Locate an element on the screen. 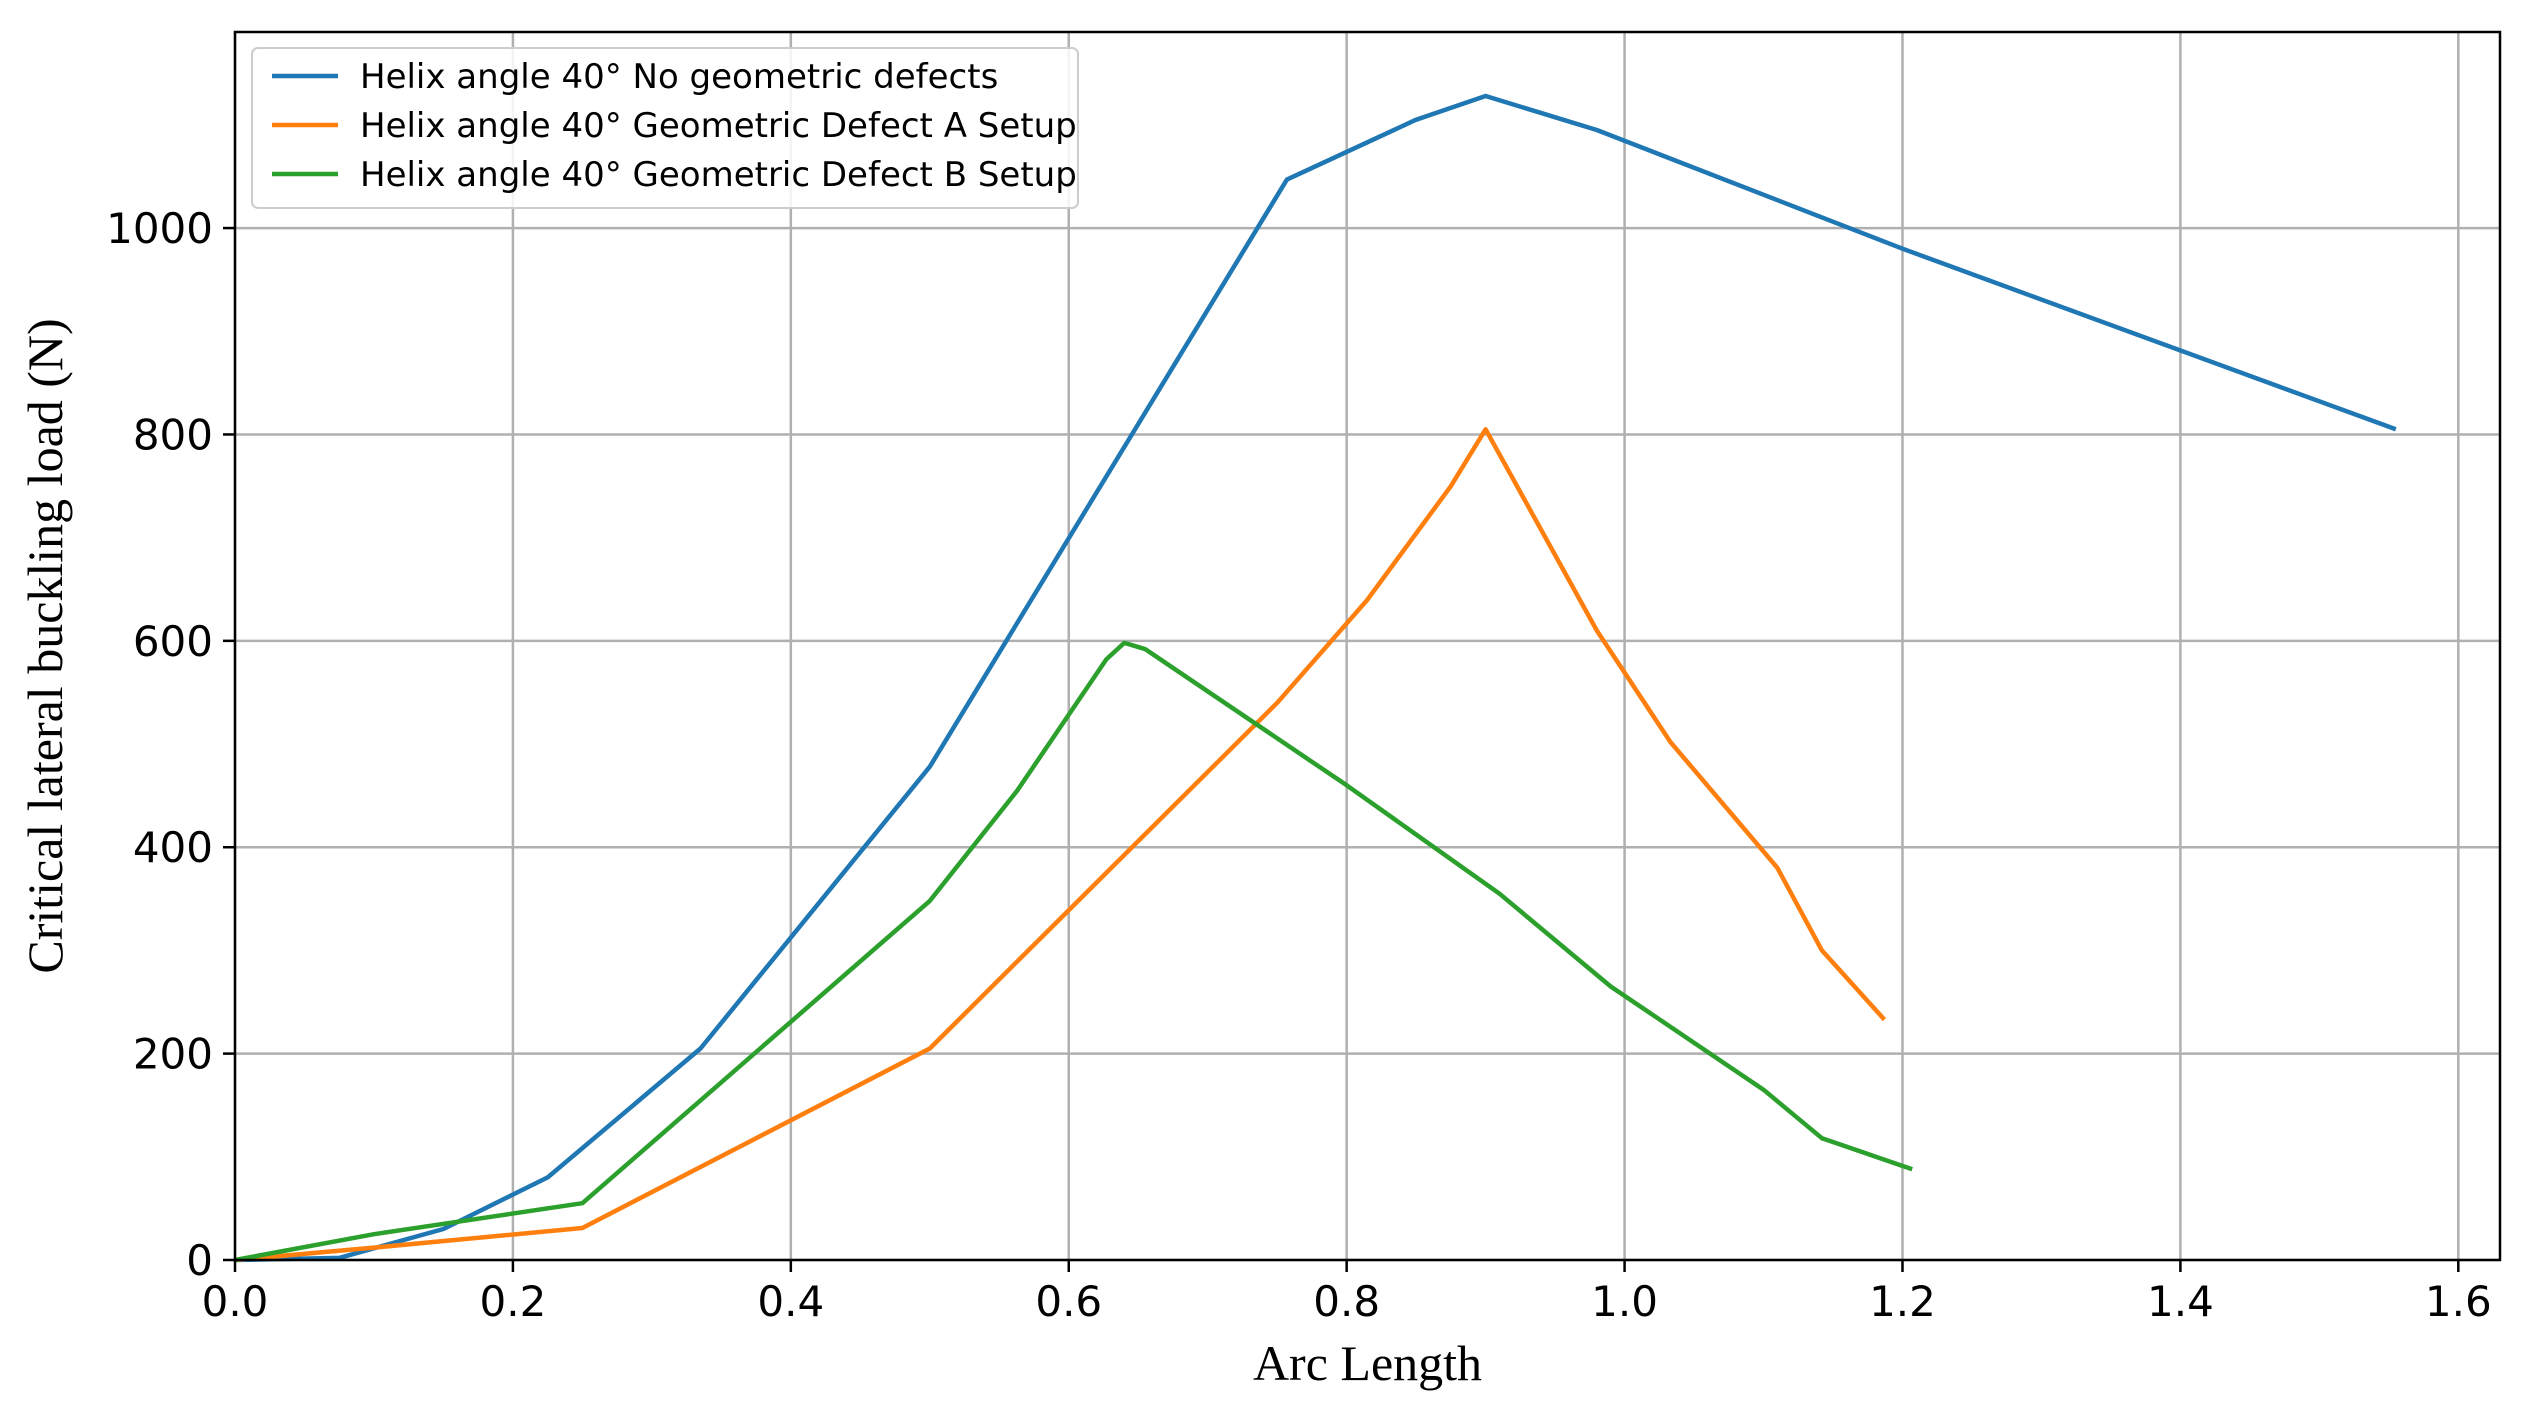 This screenshot has height=1413, width=2528. x-axis-ticks: 0.0 0.2 0.4 0.6 0.8 1.0 1.2 1.4 1.6 is located at coordinates (1347, 1293).